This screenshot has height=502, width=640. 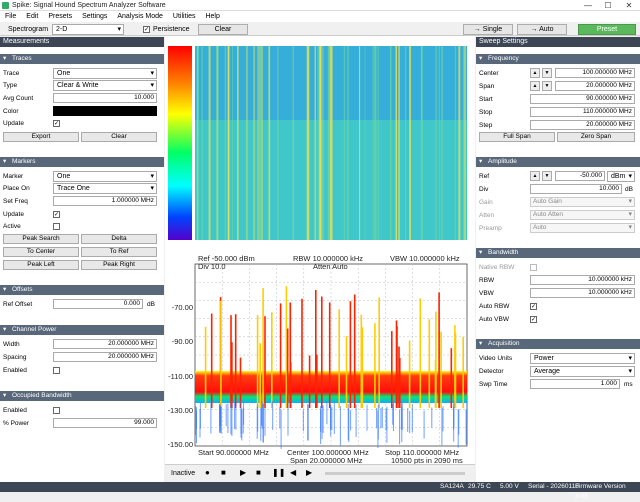 What do you see at coordinates (487, 215) in the screenshot?
I see `atten-label-right: Atten` at bounding box center [487, 215].